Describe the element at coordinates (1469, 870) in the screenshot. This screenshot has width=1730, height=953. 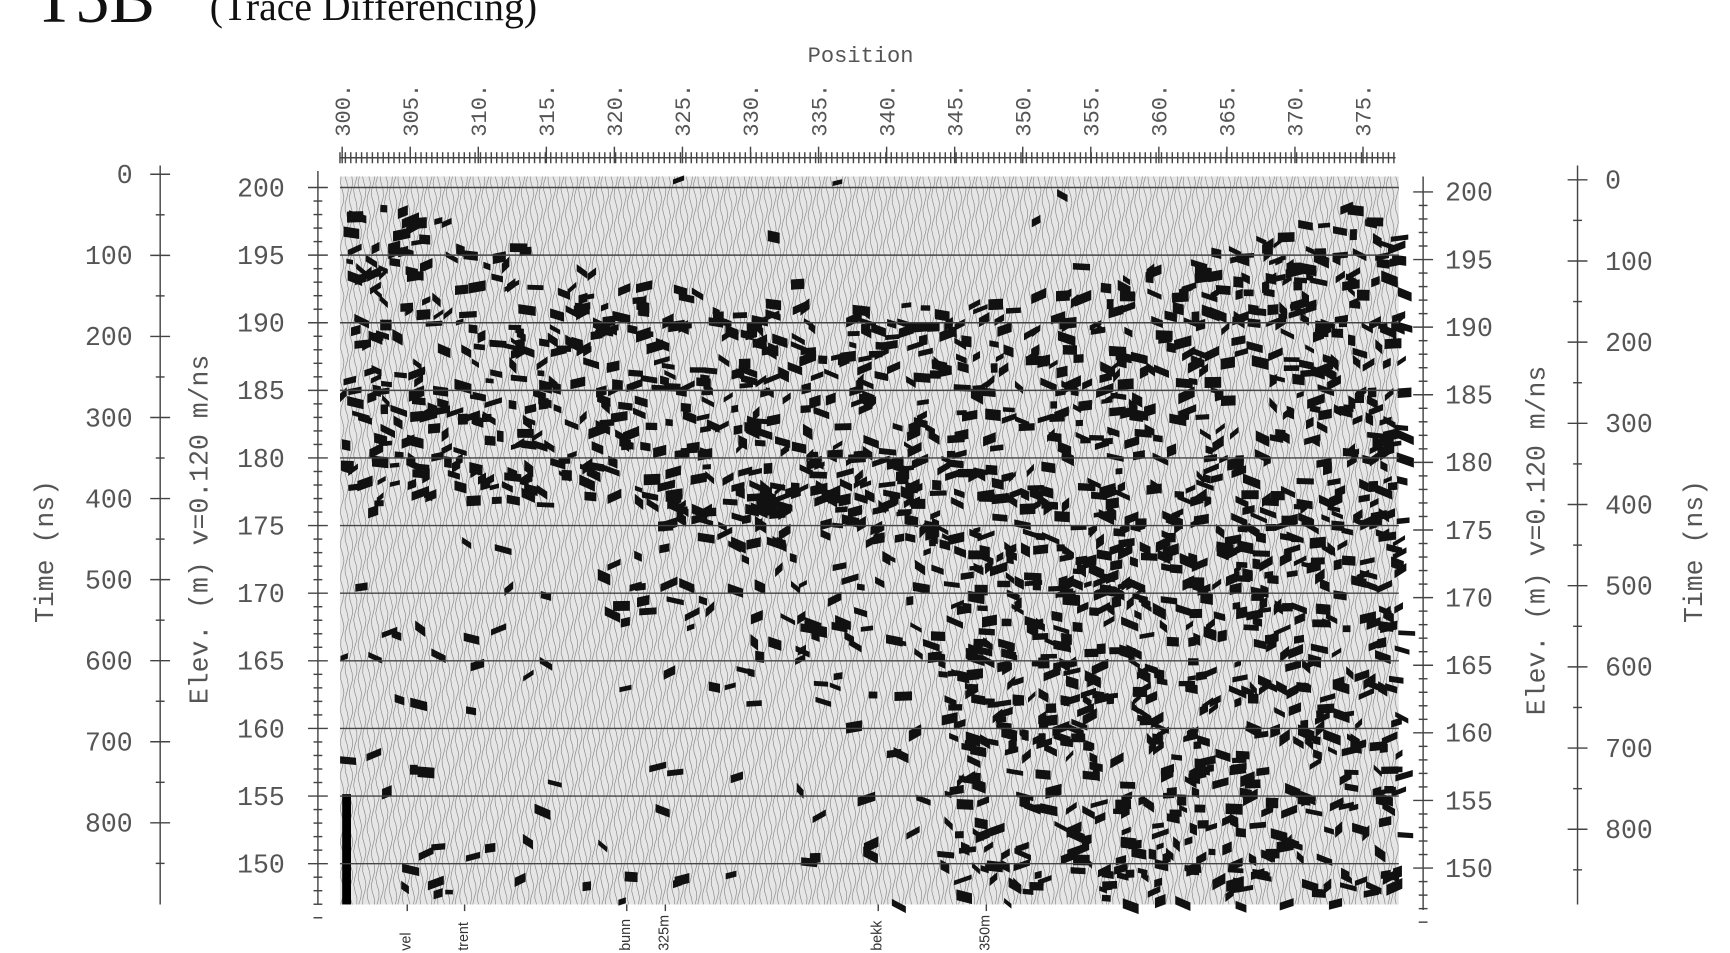
I see `elev-tick-label: 150` at that location.